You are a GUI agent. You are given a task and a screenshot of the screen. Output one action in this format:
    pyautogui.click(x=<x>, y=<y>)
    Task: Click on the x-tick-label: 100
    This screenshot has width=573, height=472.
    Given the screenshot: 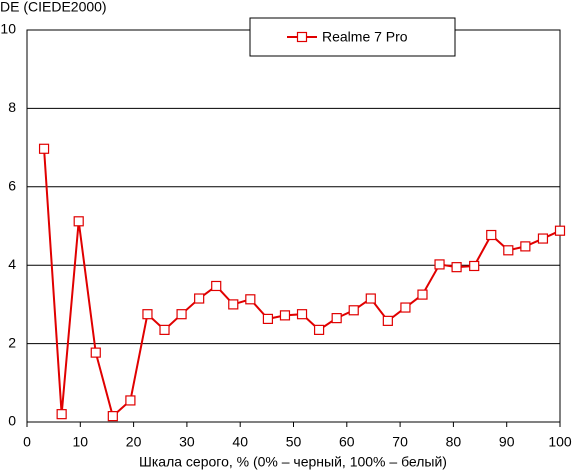 What is the action you would take?
    pyautogui.click(x=560, y=442)
    